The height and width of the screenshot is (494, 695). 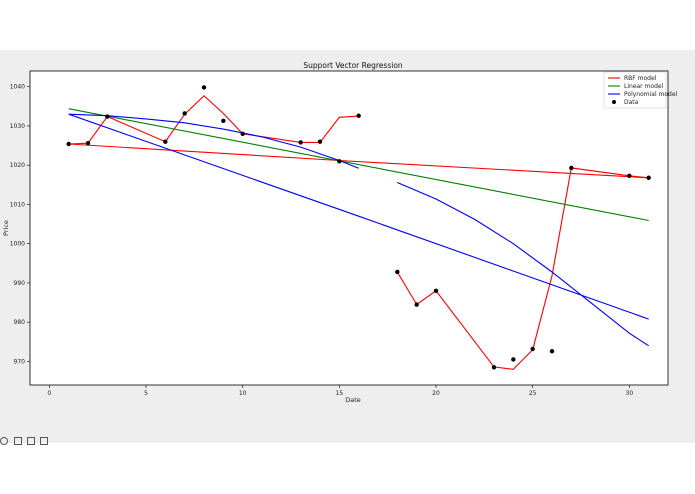 What do you see at coordinates (644, 86) in the screenshot?
I see `legend-label: Linear model` at bounding box center [644, 86].